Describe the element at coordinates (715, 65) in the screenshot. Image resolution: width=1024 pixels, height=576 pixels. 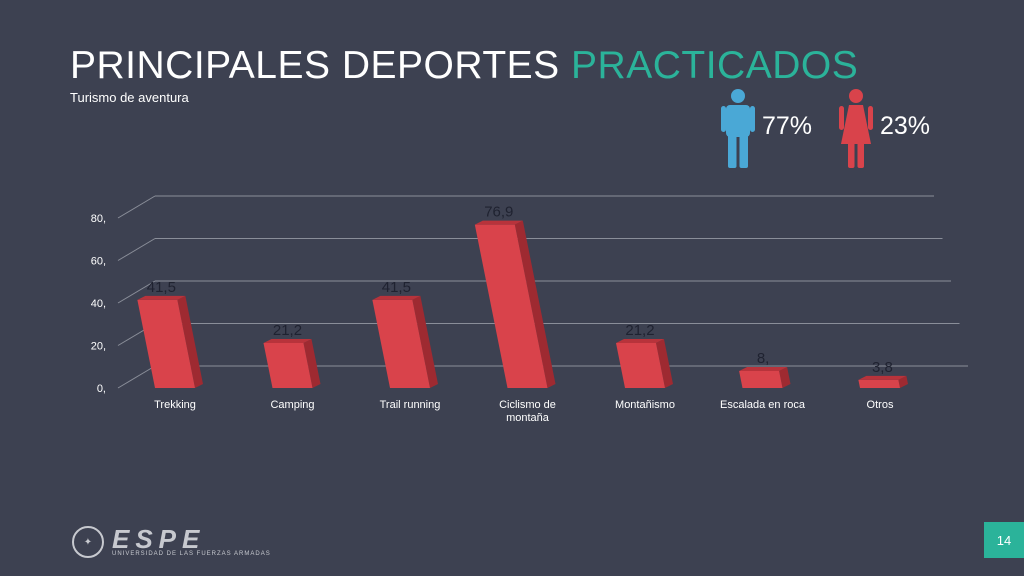
I see `title-accent: PRACTICADOS` at that location.